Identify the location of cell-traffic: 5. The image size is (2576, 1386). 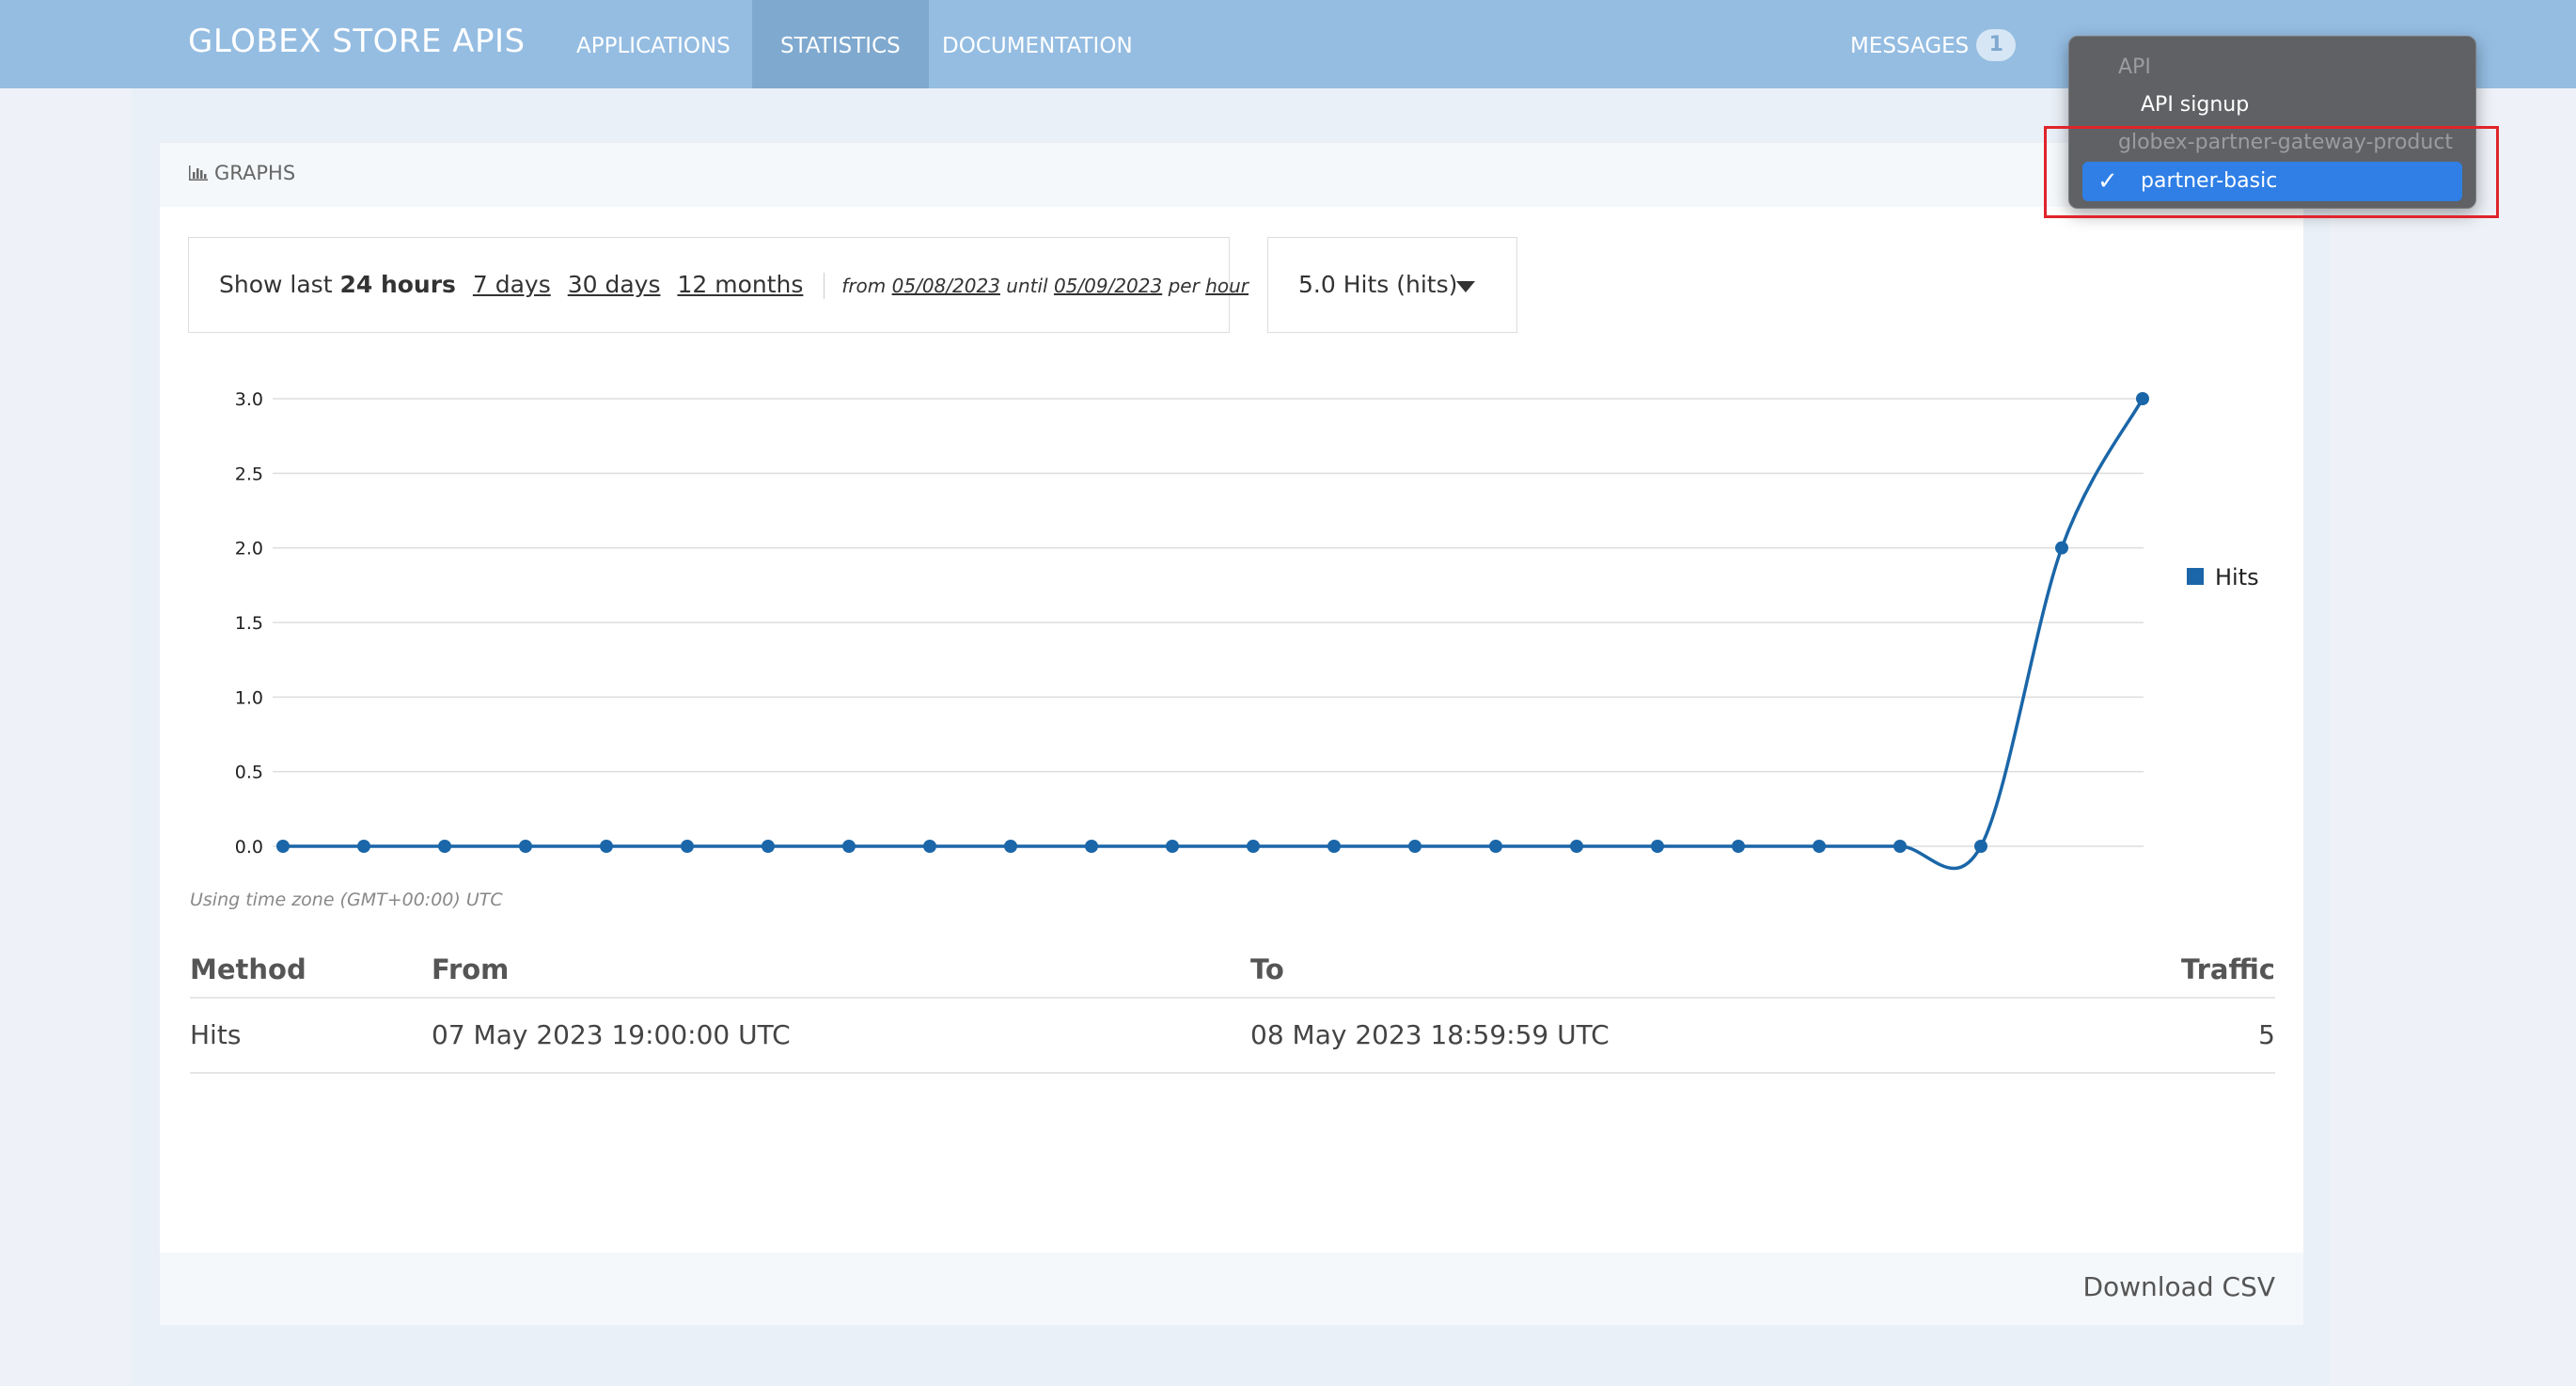
(2266, 1035).